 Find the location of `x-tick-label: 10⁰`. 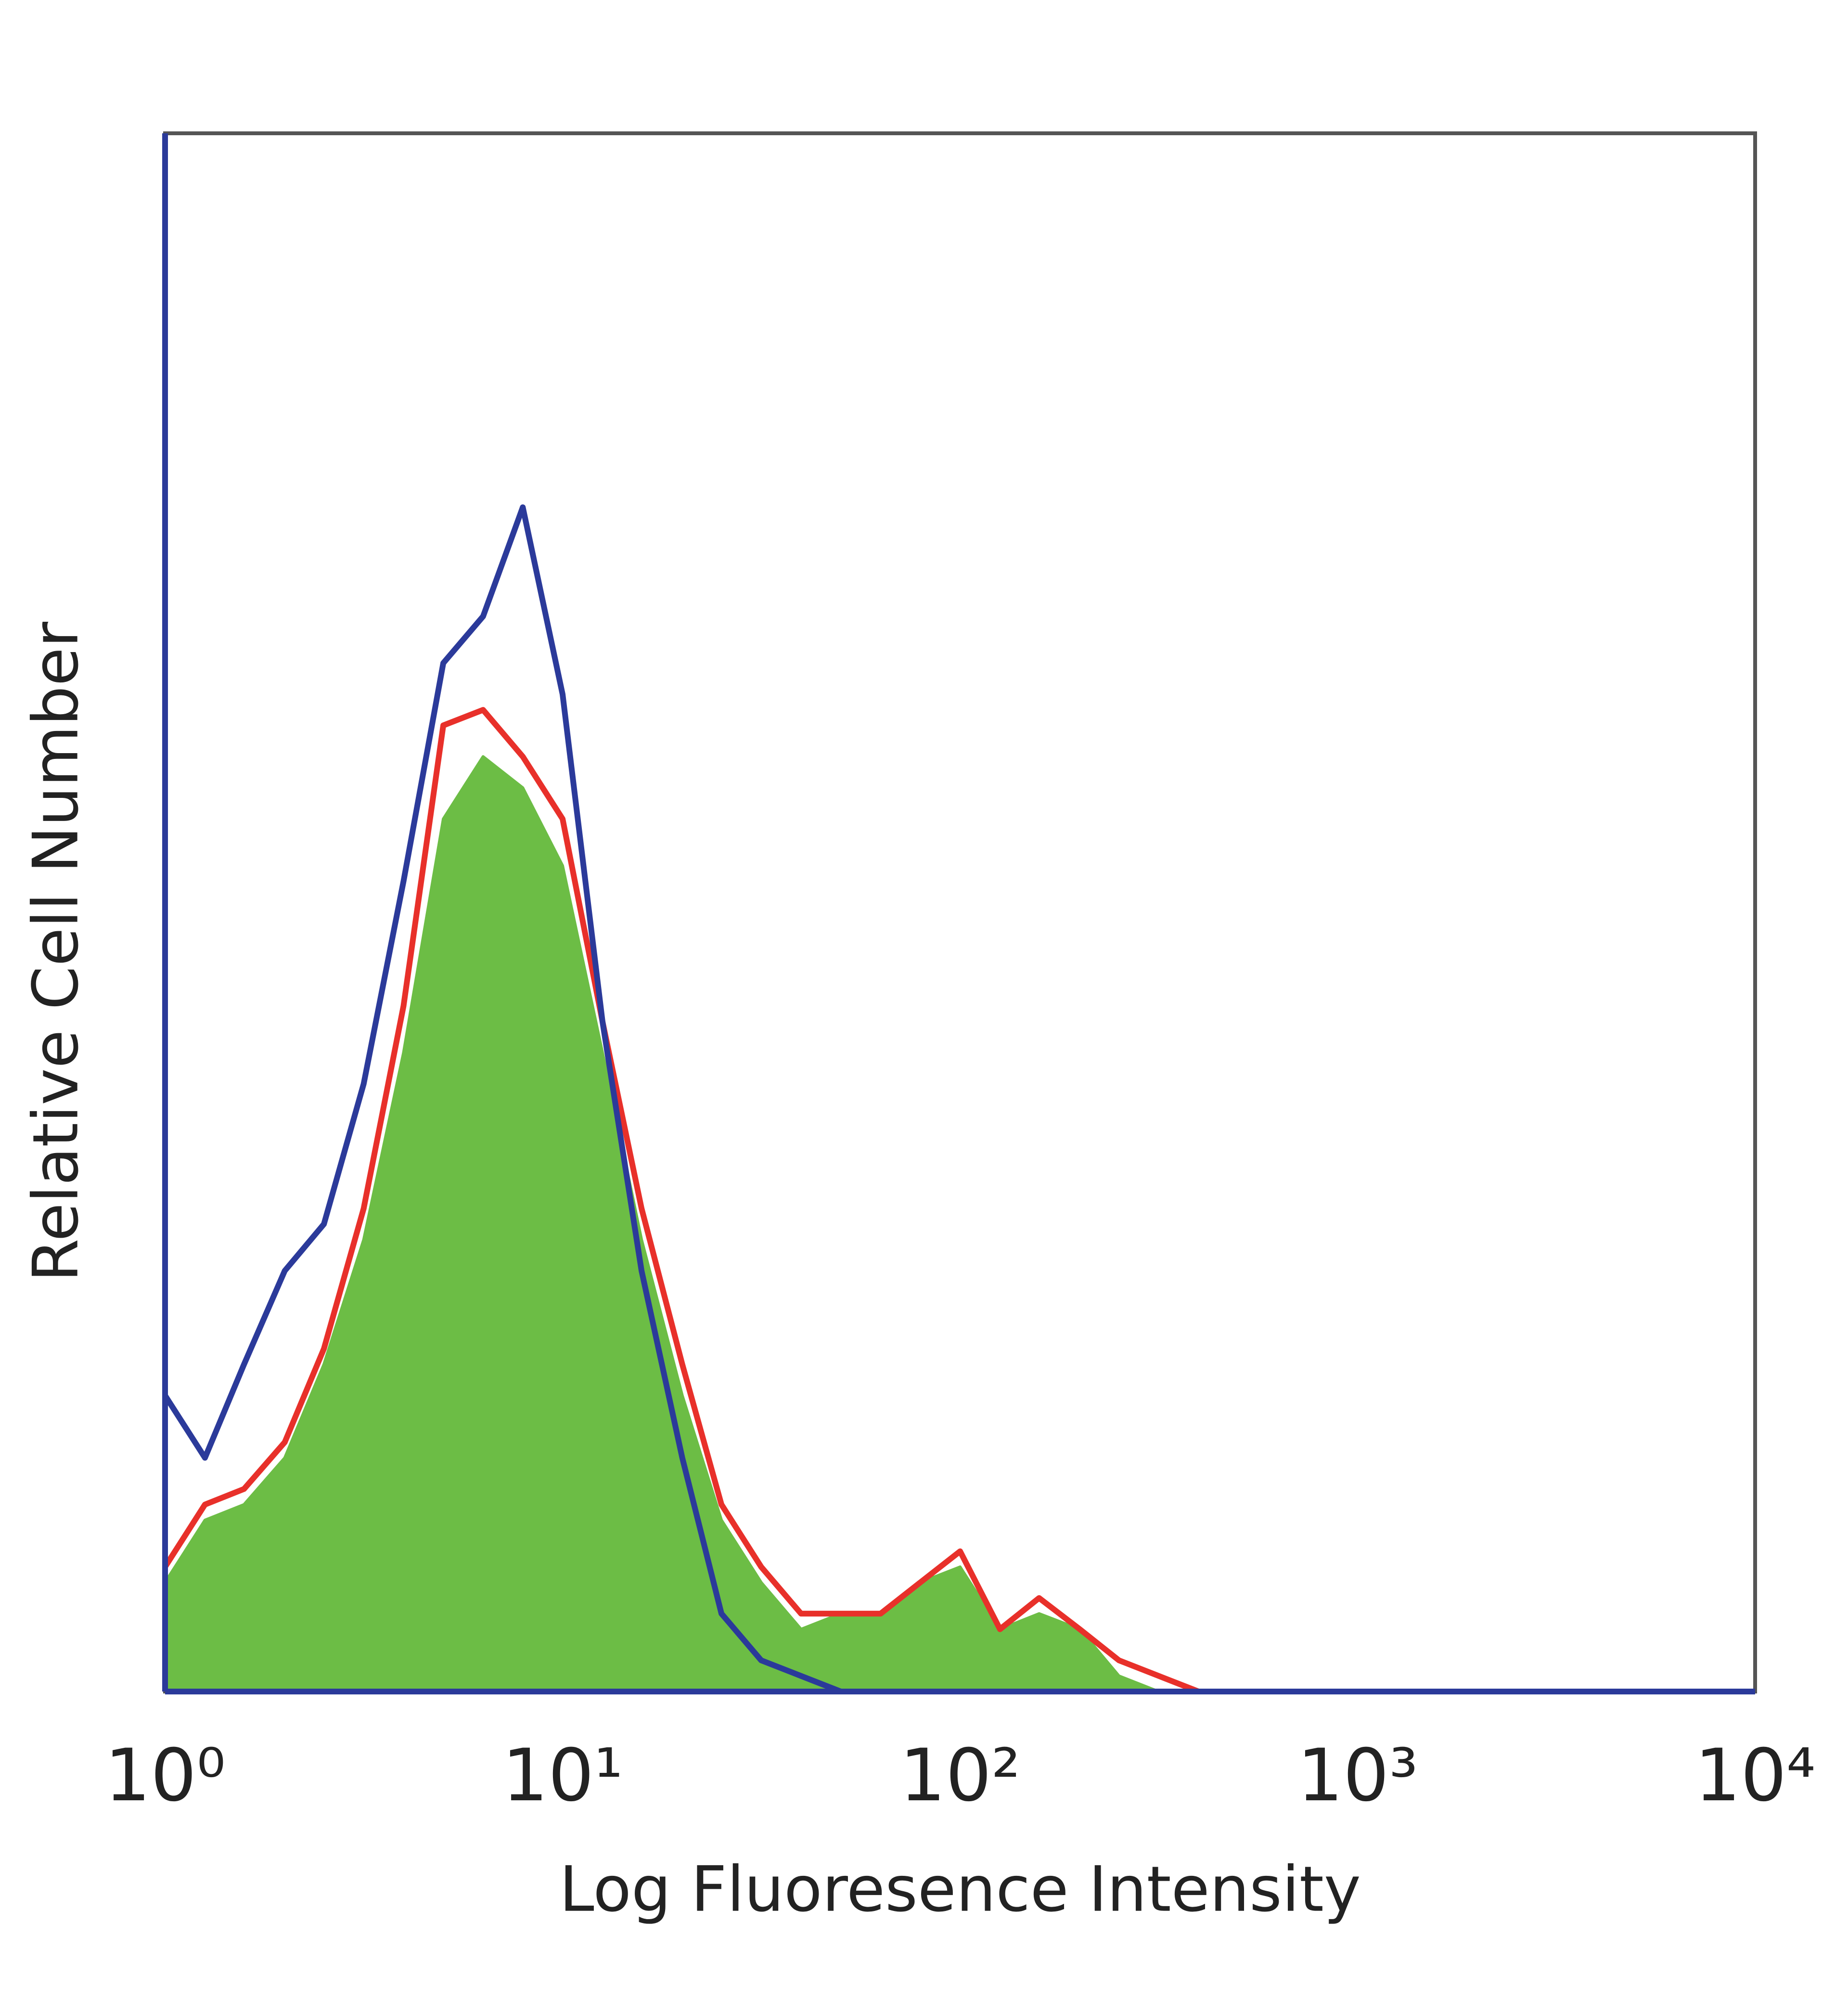

x-tick-label: 10⁰ is located at coordinates (164, 1776).